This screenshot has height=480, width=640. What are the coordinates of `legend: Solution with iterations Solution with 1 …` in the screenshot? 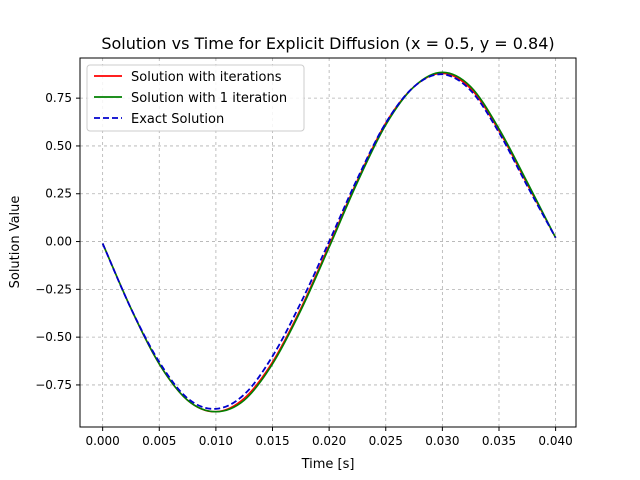 It's located at (195, 98).